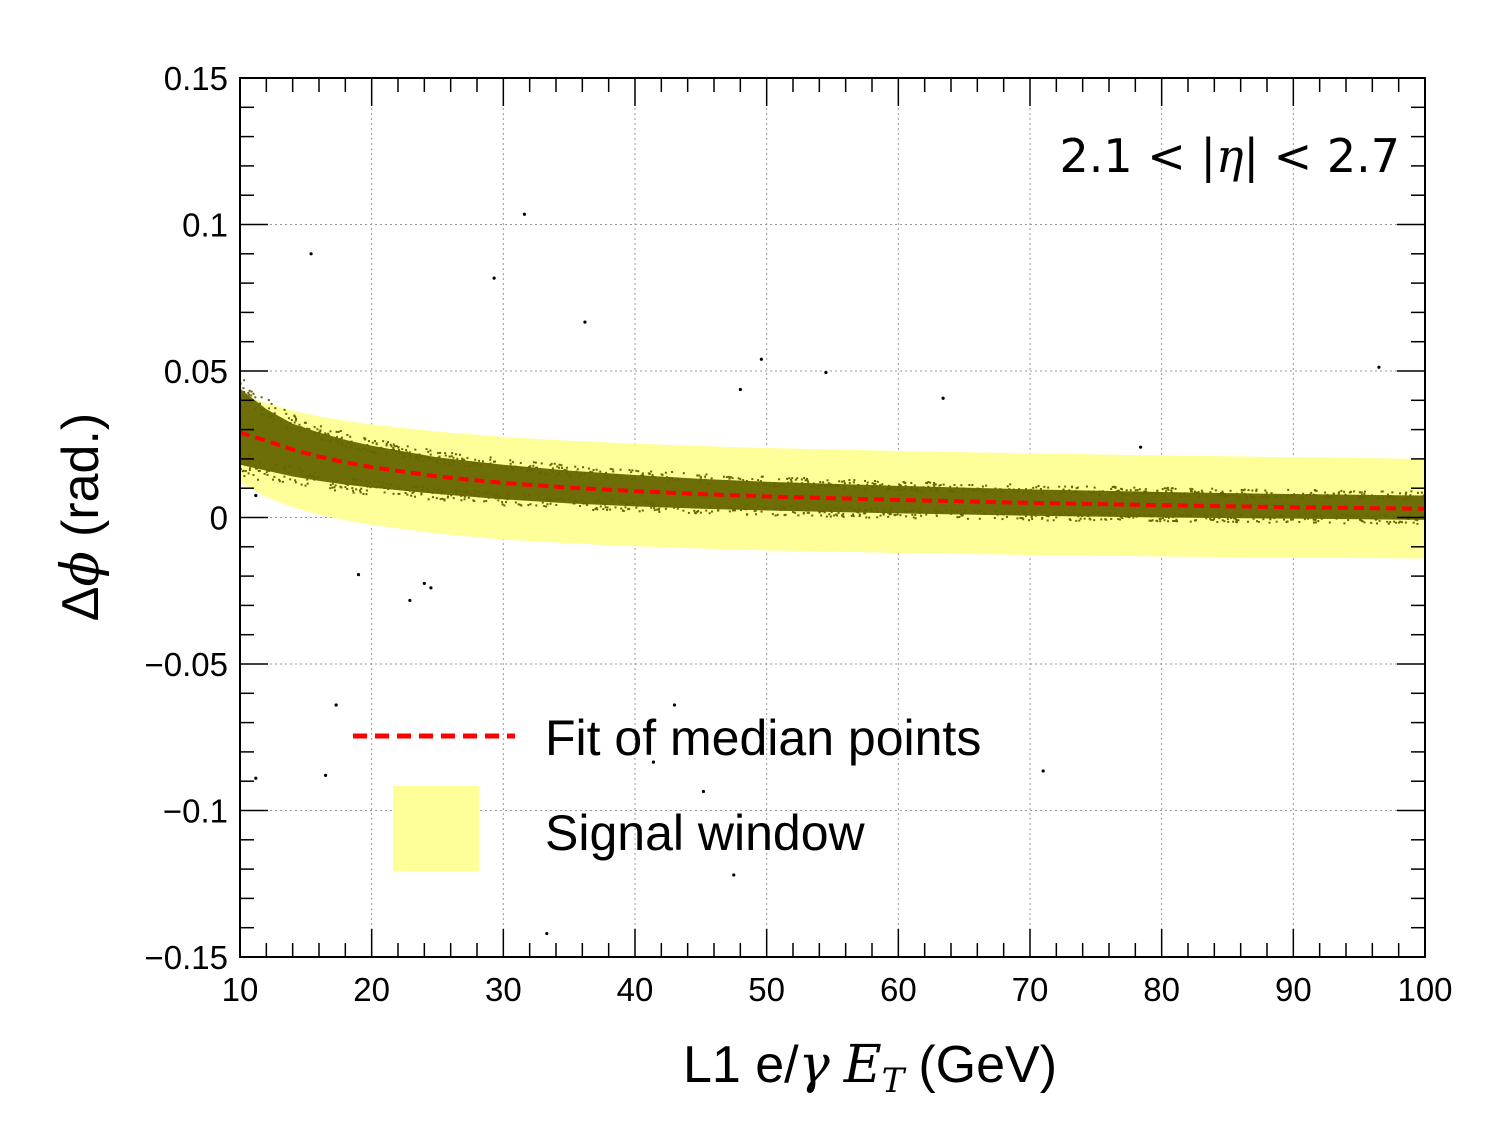 Image resolution: width=1500 pixels, height=1133 pixels. I want to click on y-tick-label: −0.15, so click(187, 957).